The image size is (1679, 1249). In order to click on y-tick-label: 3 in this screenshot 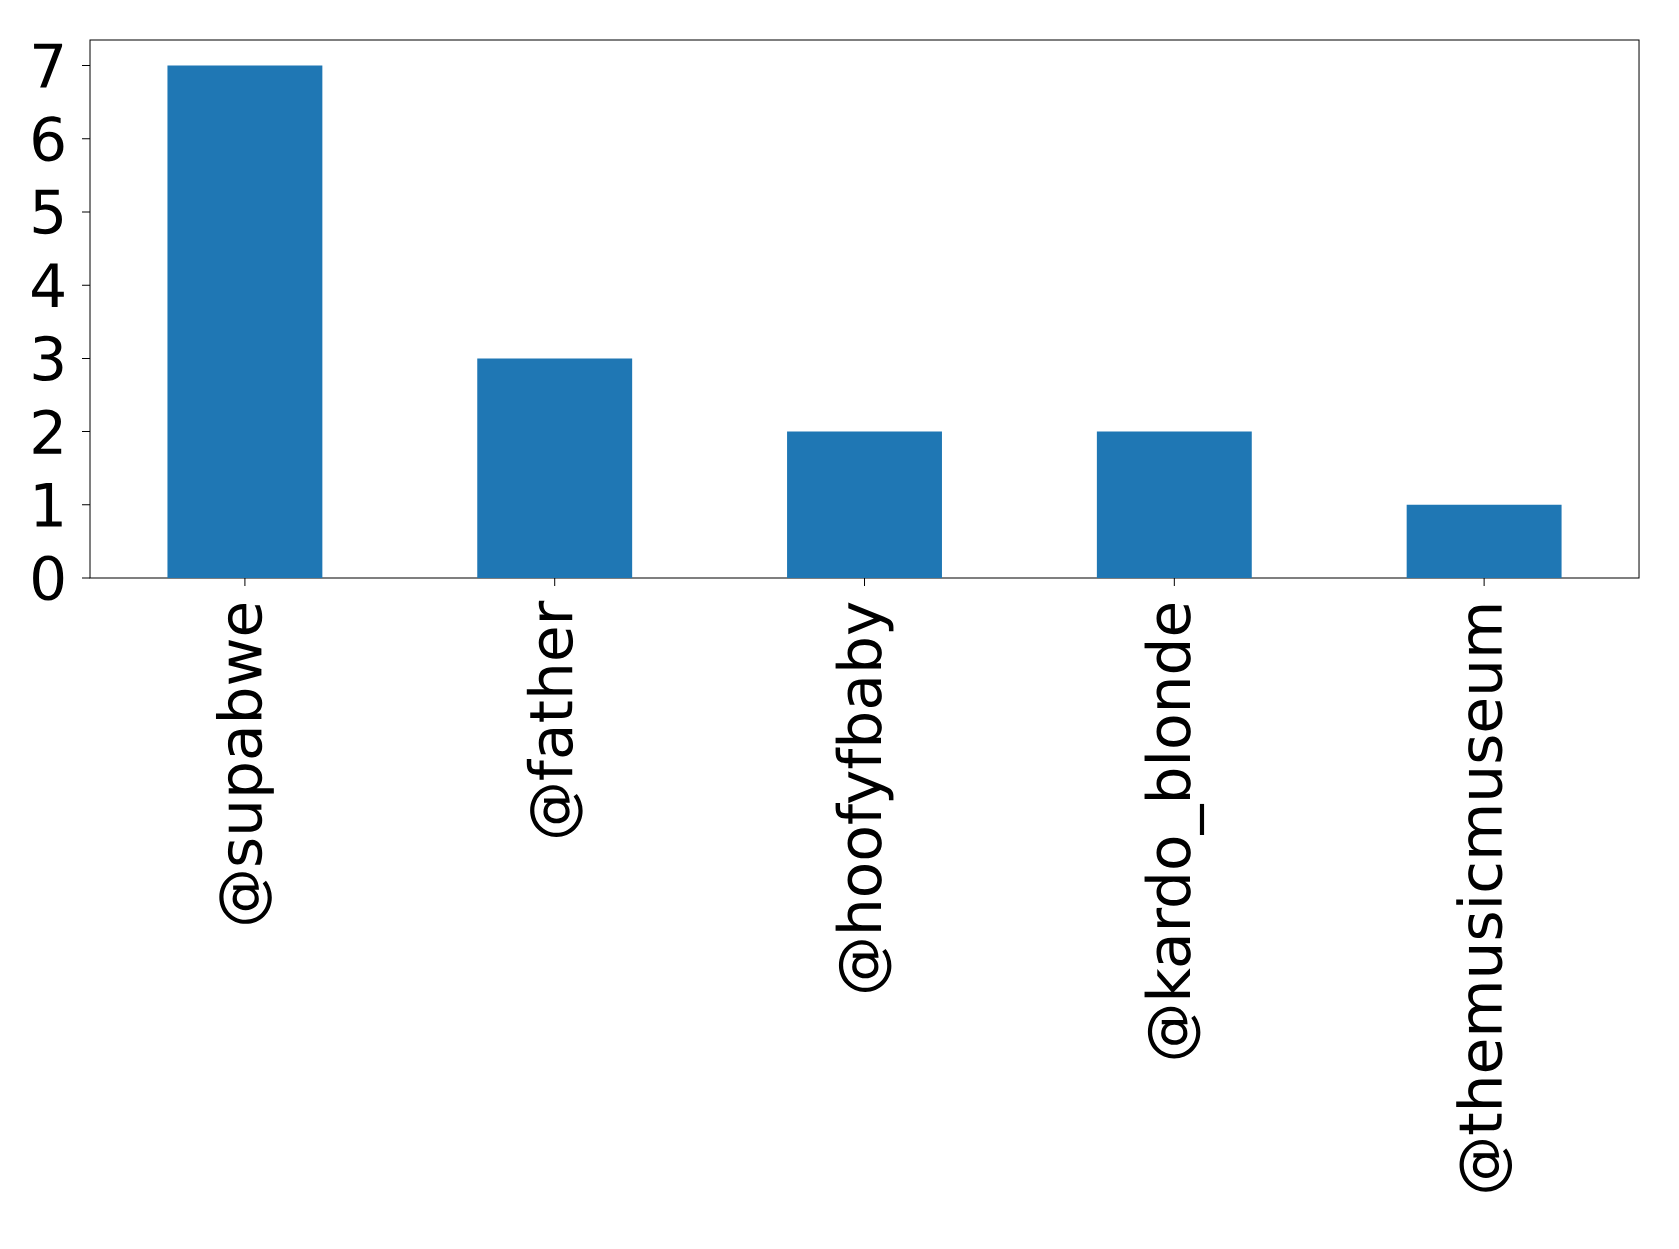, I will do `click(48, 358)`.